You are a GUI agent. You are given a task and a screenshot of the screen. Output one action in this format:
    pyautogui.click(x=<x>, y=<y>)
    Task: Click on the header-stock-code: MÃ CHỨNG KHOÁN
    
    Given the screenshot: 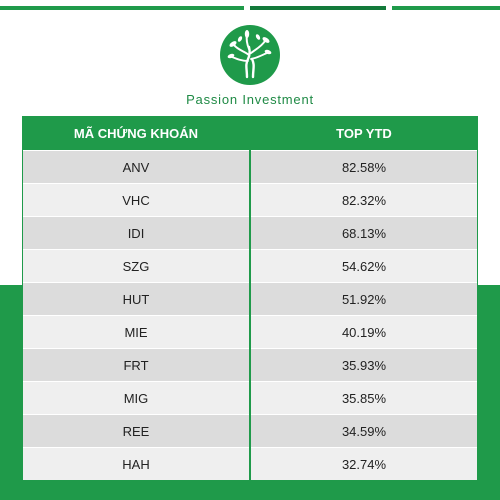 What is the action you would take?
    pyautogui.click(x=137, y=134)
    